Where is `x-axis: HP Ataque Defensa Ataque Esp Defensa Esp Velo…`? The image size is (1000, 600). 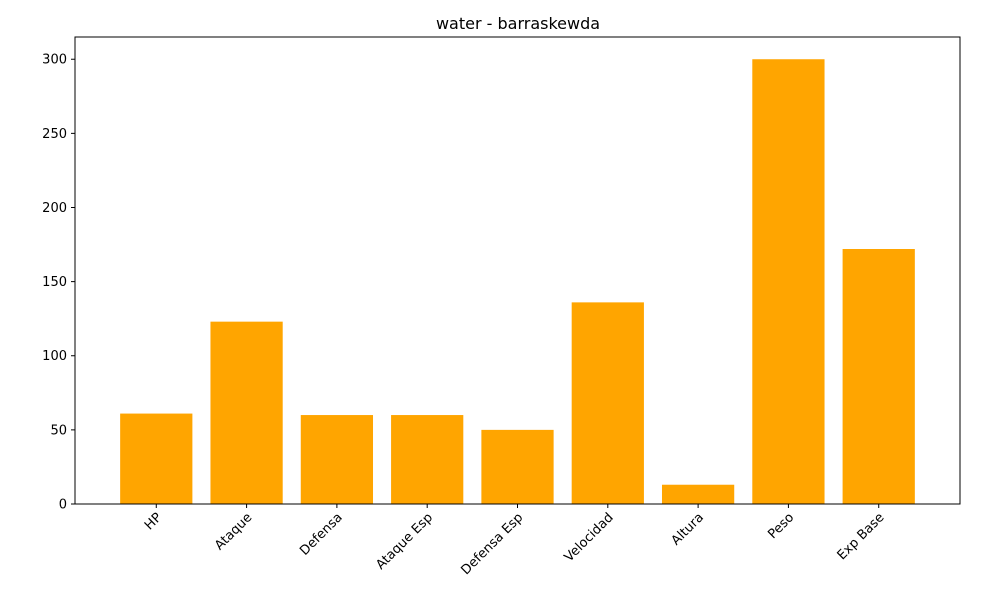
x-axis: HP Ataque Defensa Ataque Esp Defensa Esp Velo… is located at coordinates (515, 541).